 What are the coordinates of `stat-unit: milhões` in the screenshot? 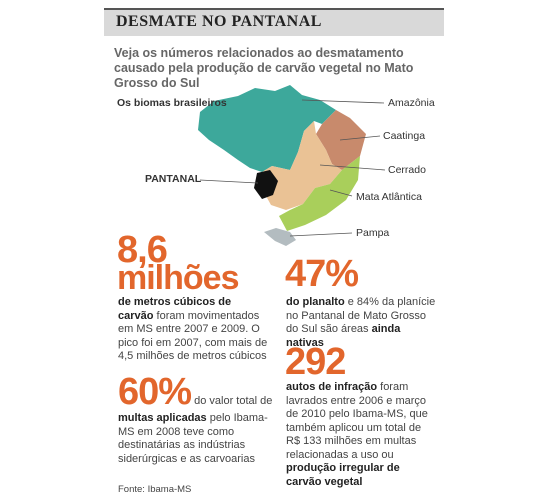 It's located at (178, 278).